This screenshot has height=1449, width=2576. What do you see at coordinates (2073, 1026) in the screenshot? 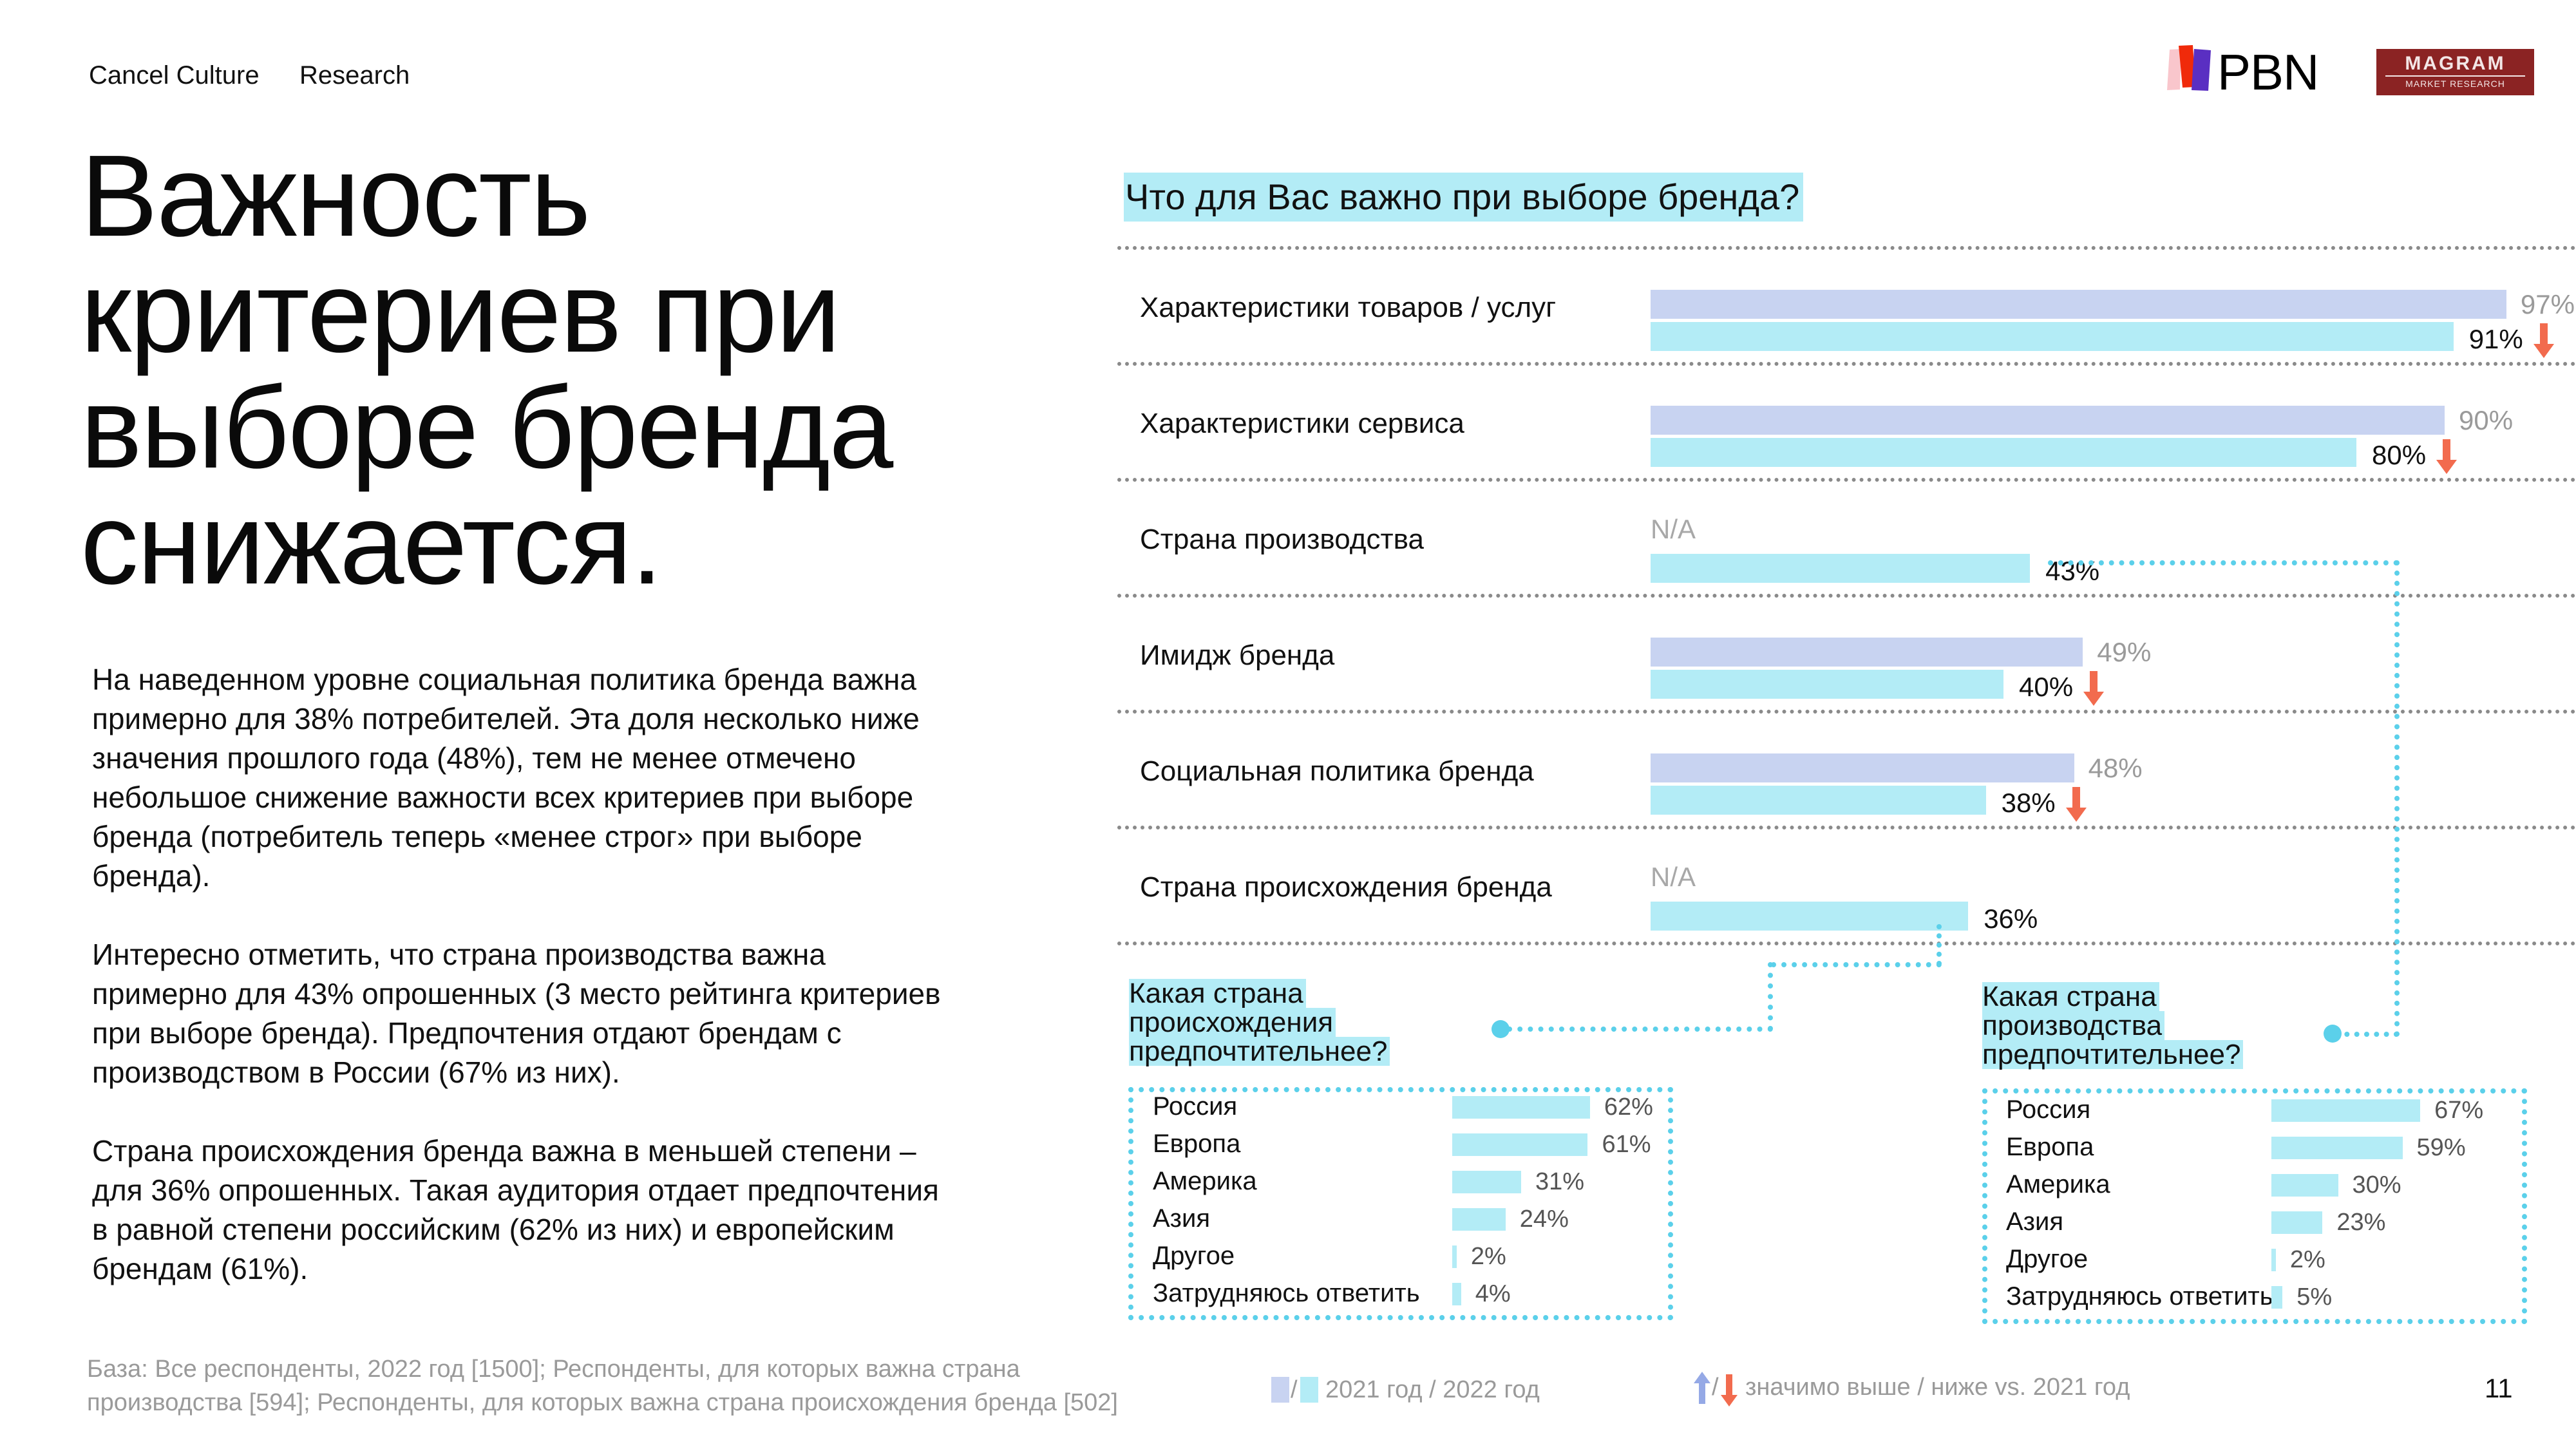
I see `production-question-line: производства` at bounding box center [2073, 1026].